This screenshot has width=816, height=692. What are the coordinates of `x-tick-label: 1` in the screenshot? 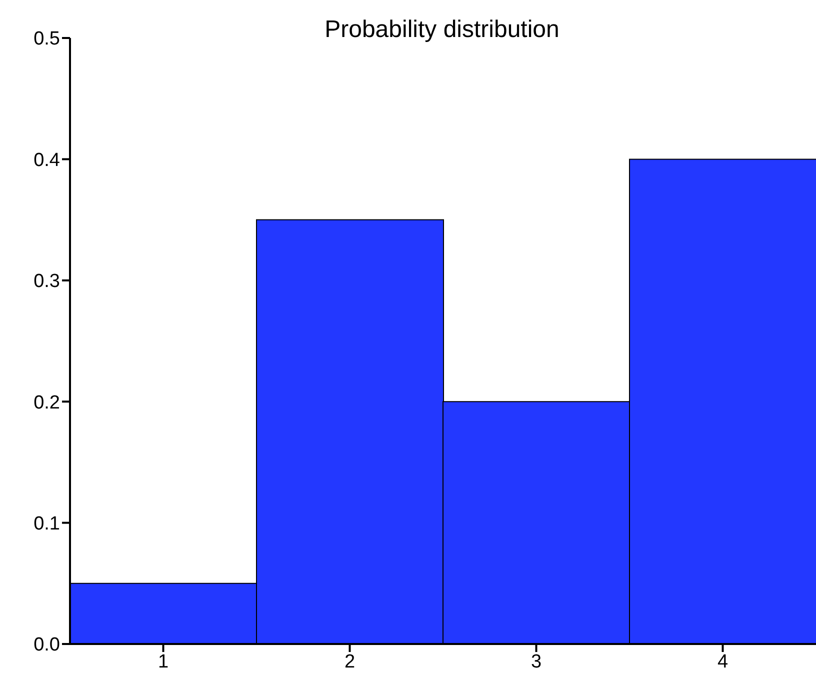 It's located at (163, 661).